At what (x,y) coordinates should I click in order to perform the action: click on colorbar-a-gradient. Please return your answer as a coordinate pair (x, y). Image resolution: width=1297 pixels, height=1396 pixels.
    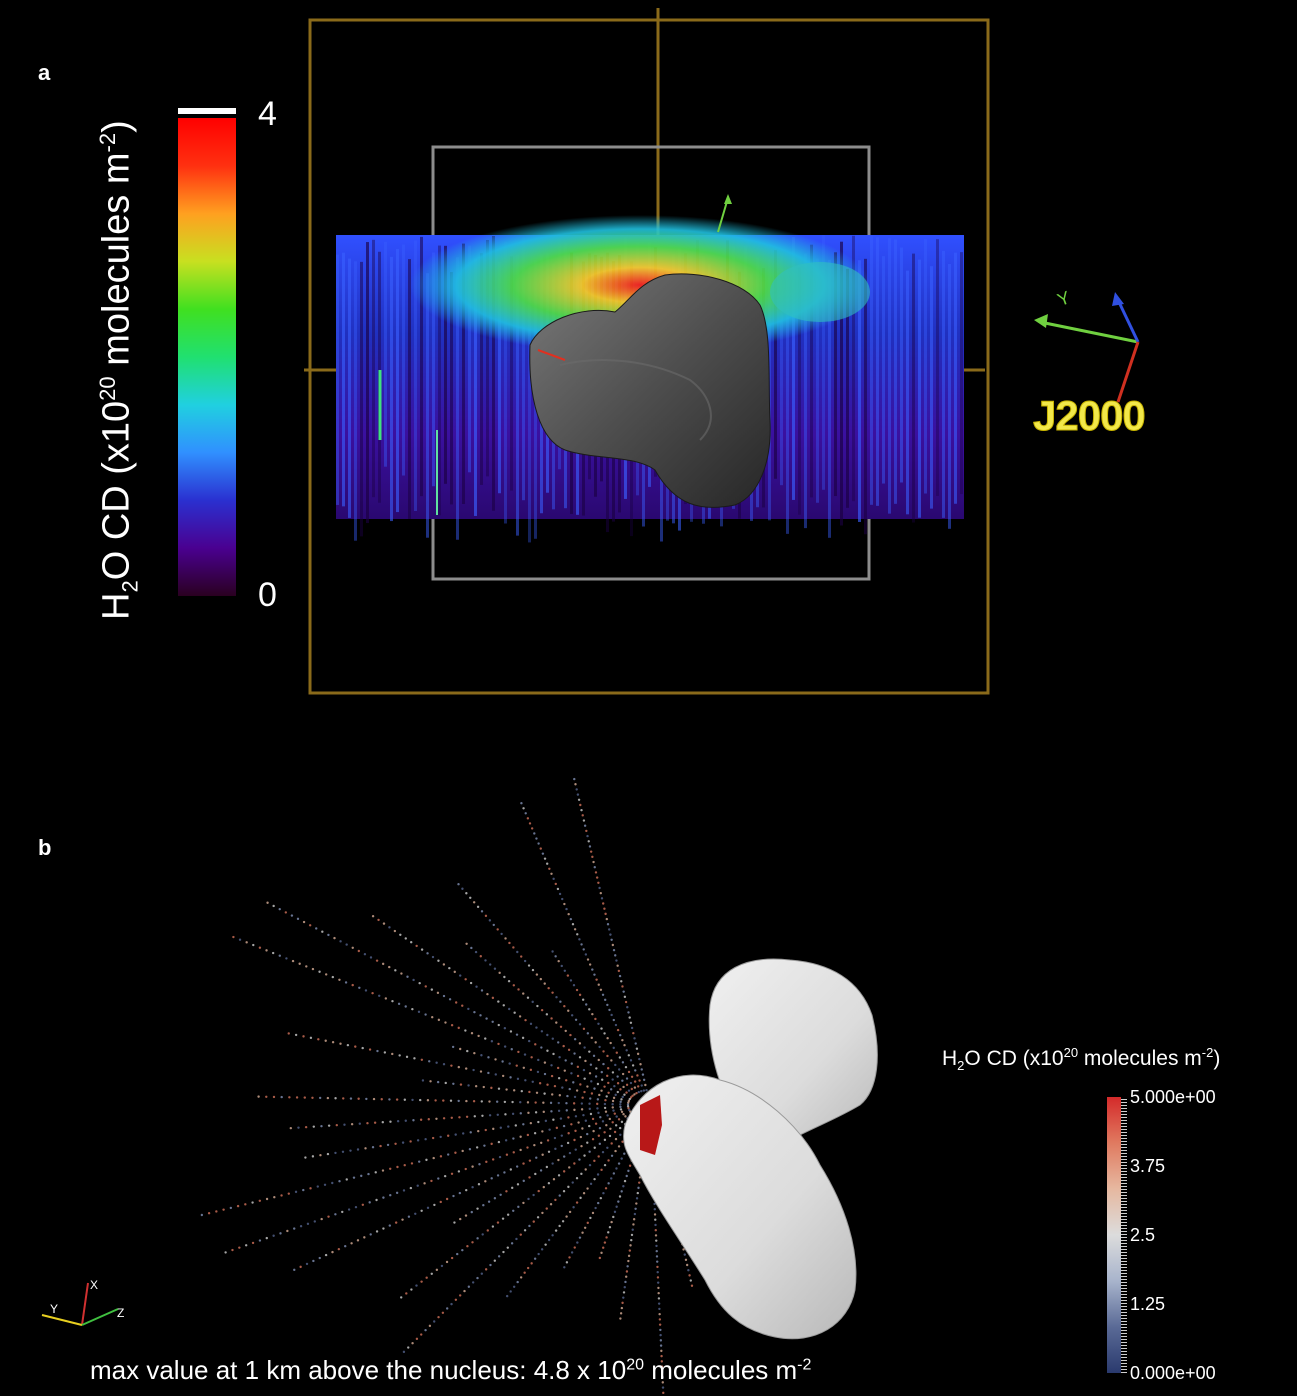
    Looking at the image, I should click on (207, 357).